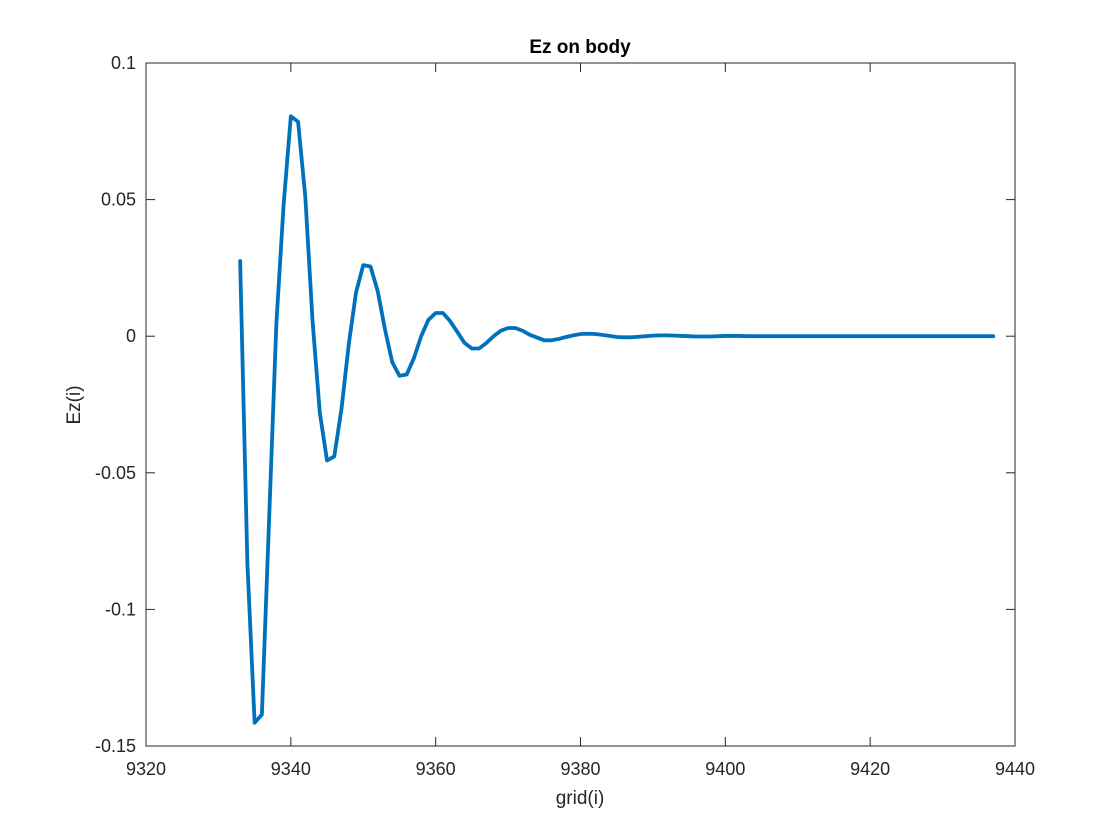 The image size is (1120, 840). What do you see at coordinates (436, 769) in the screenshot?
I see `x-tick-label: 9360` at bounding box center [436, 769].